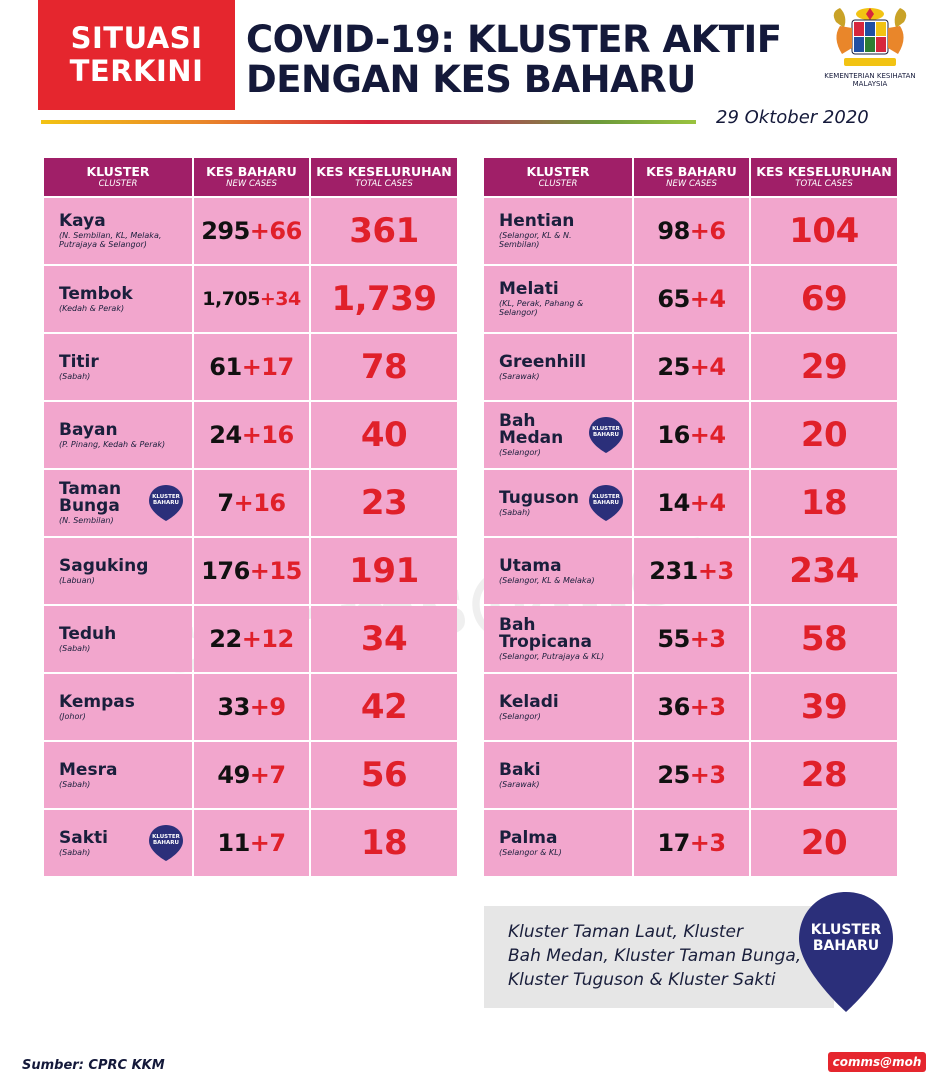 Image resolution: width=942 pixels, height=1080 pixels. I want to click on new-cases-cell: 17+3, so click(691, 843).